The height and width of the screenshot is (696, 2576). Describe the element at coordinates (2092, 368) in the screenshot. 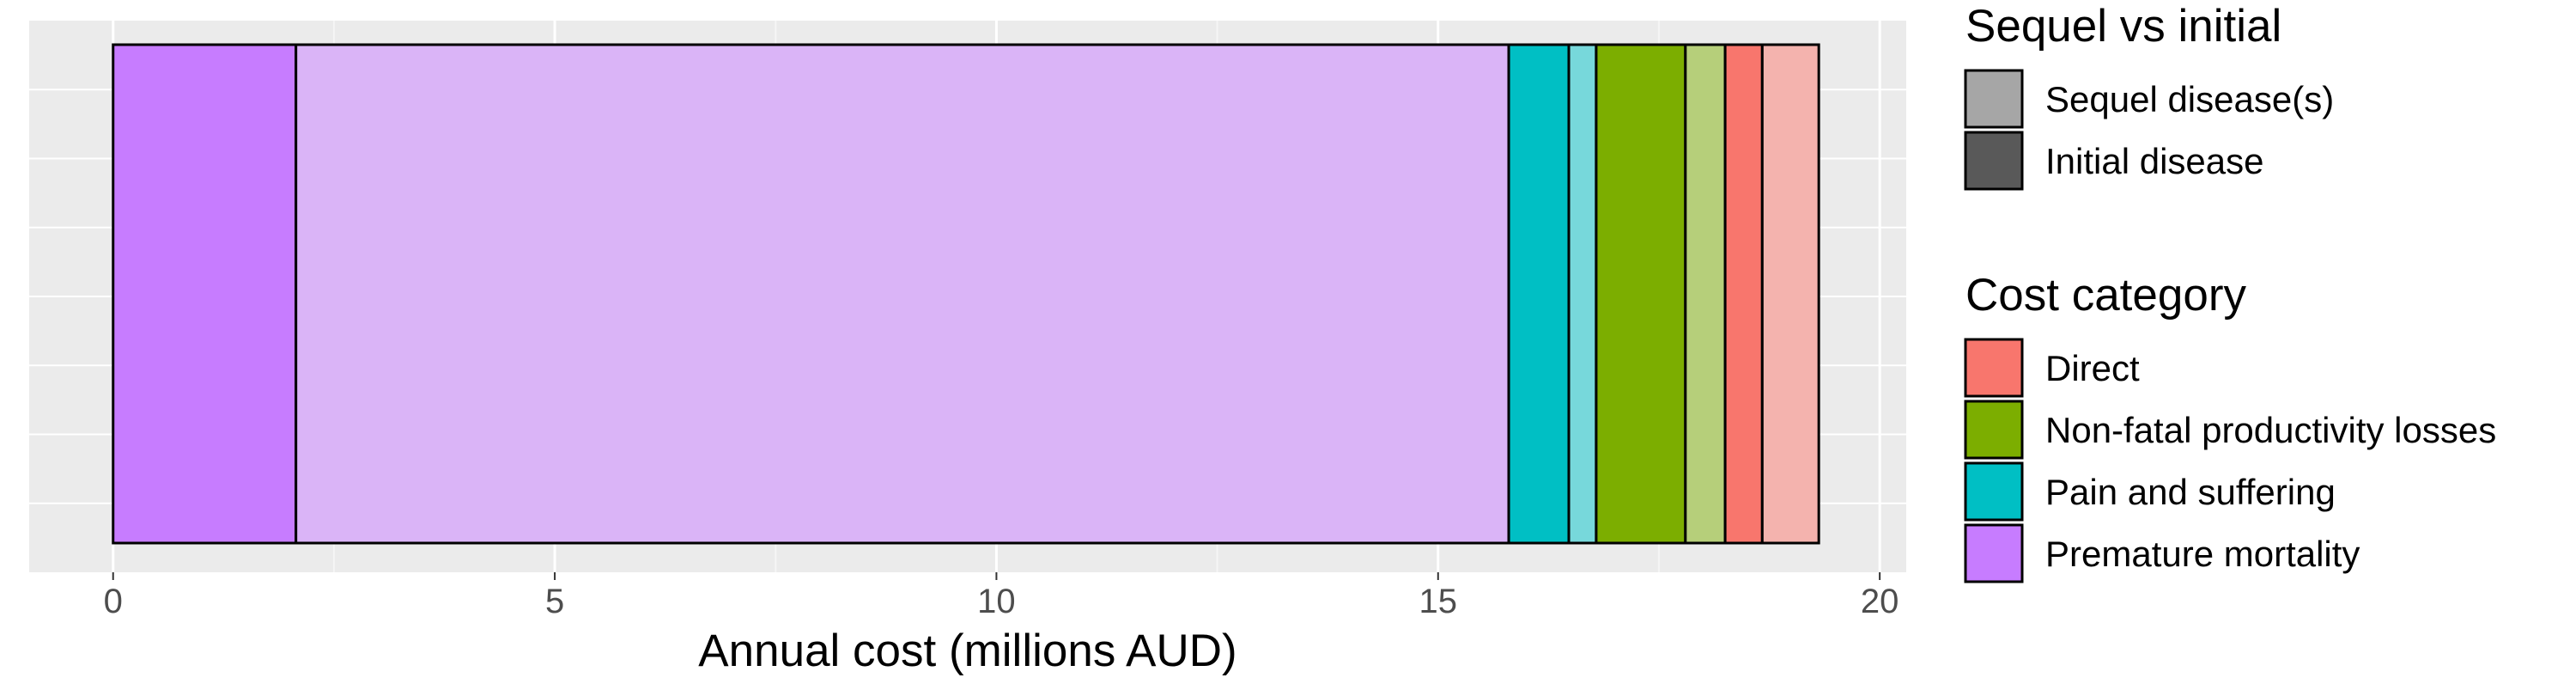

I see `legend-label: Direct` at that location.